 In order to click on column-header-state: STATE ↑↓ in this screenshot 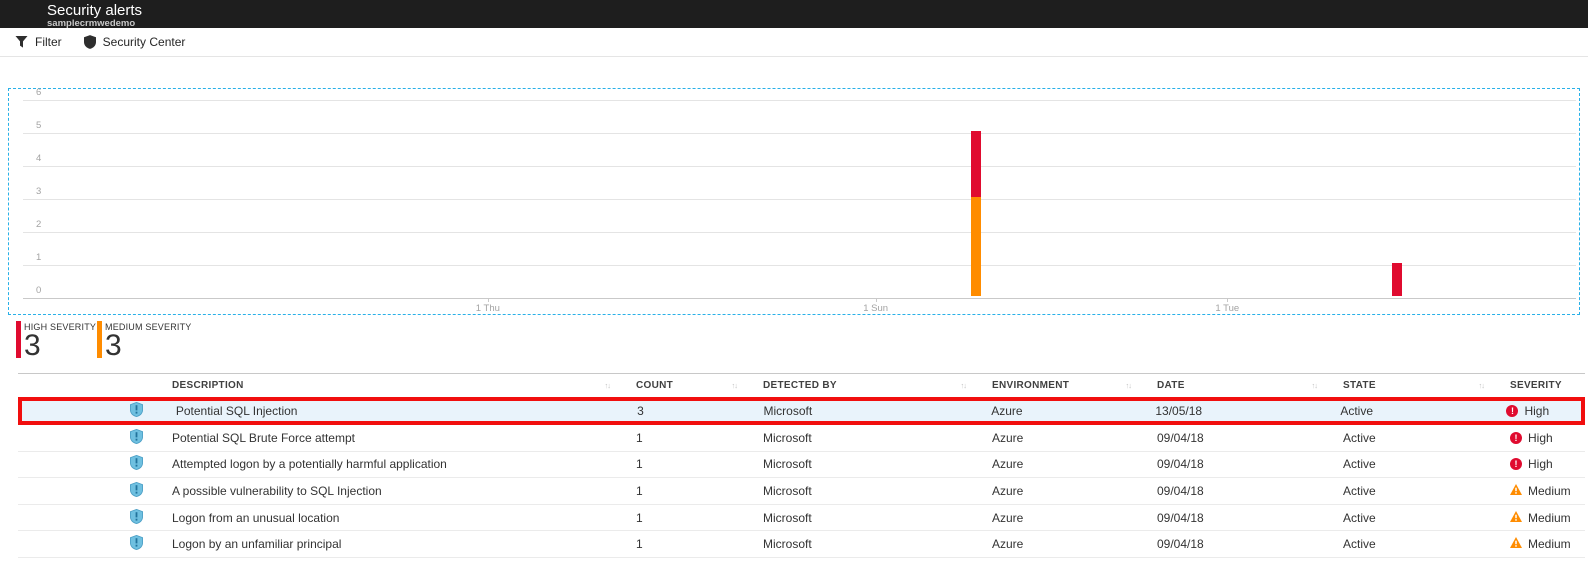, I will do `click(1408, 385)`.